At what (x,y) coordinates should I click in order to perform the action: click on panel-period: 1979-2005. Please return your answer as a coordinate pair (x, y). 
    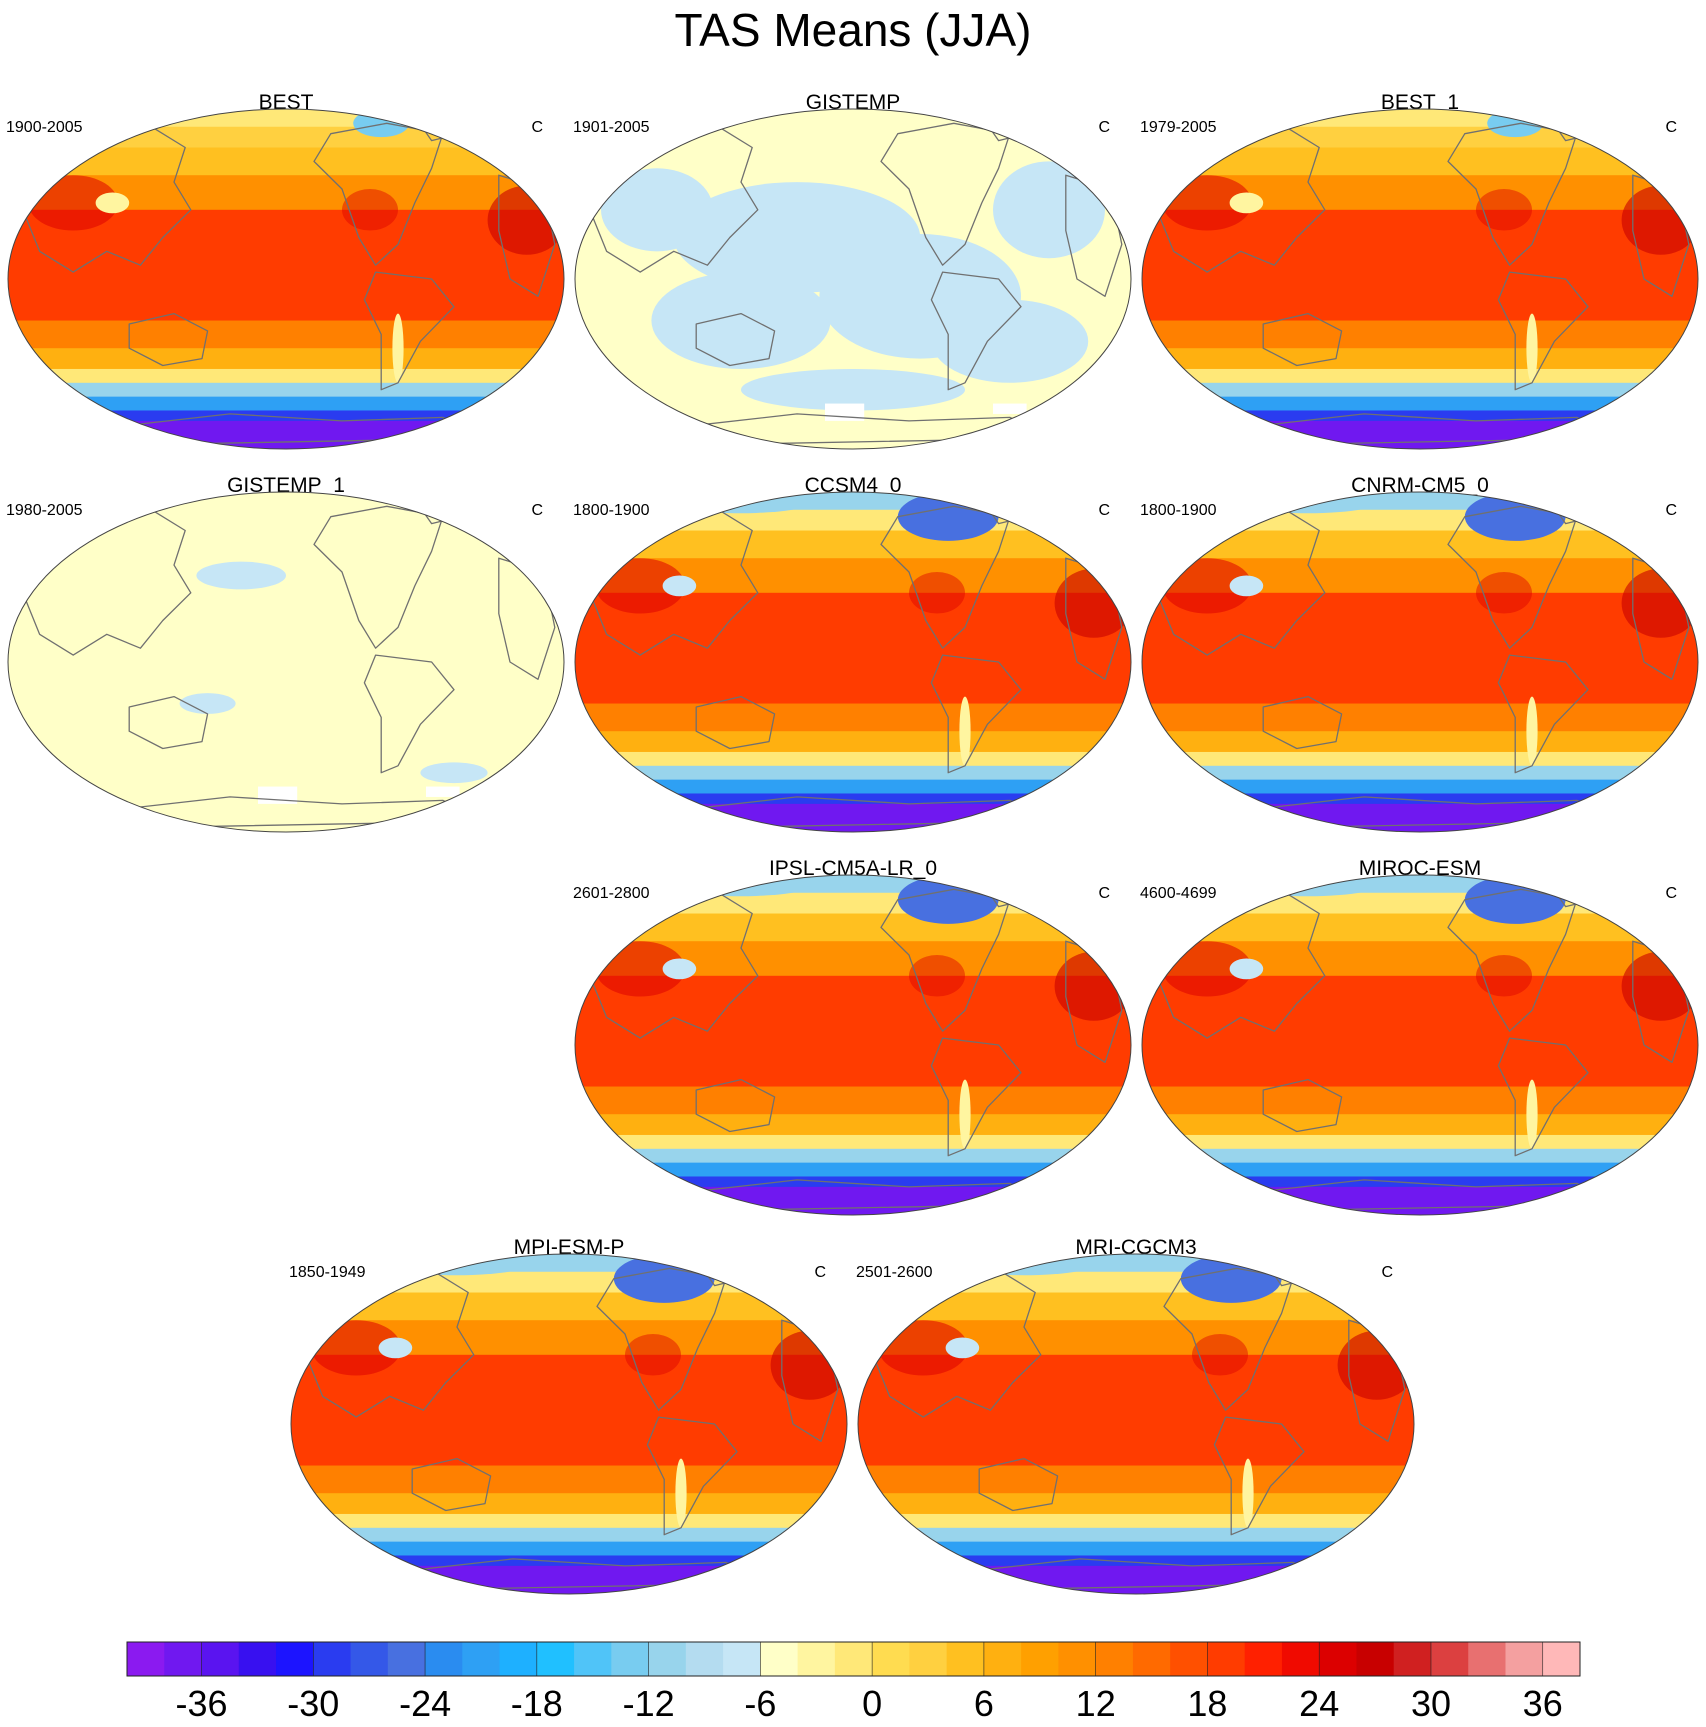
    Looking at the image, I should click on (1178, 127).